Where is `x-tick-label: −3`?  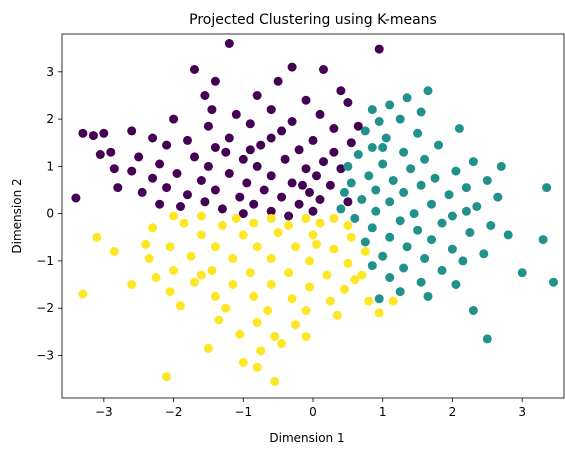
x-tick-label: −3 is located at coordinates (104, 412).